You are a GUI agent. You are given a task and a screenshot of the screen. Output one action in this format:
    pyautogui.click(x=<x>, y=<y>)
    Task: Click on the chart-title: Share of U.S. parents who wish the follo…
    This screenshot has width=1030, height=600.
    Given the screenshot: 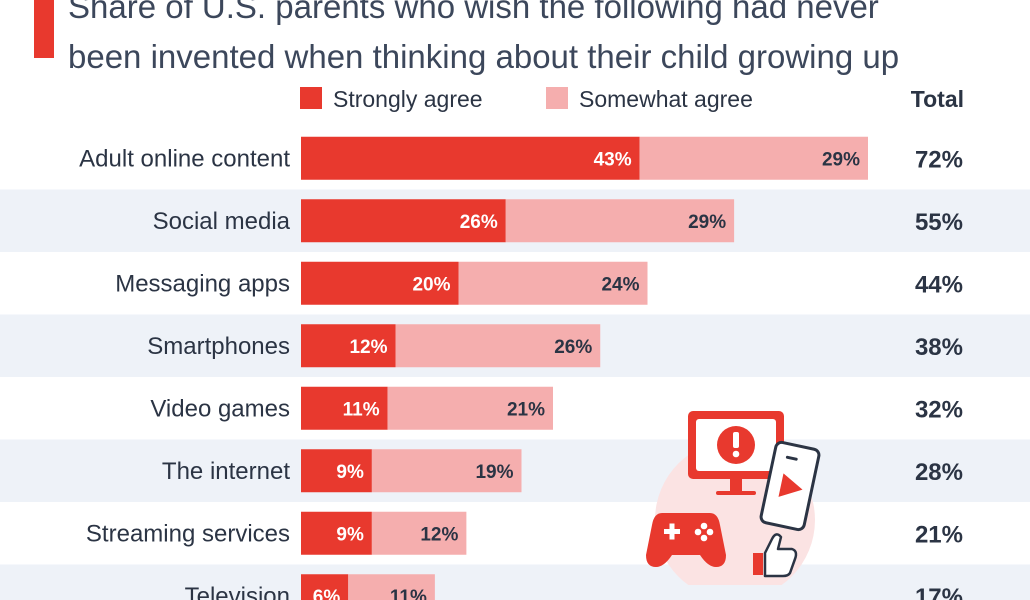 What is the action you would take?
    pyautogui.click(x=538, y=41)
    